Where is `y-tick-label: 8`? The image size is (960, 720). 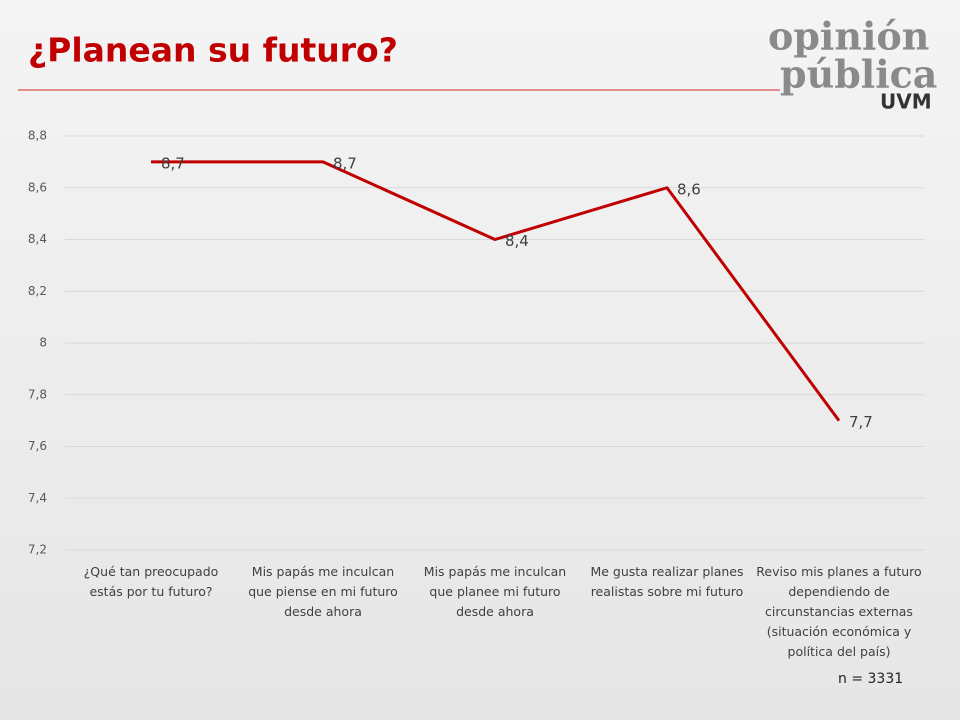 y-tick-label: 8 is located at coordinates (43, 343).